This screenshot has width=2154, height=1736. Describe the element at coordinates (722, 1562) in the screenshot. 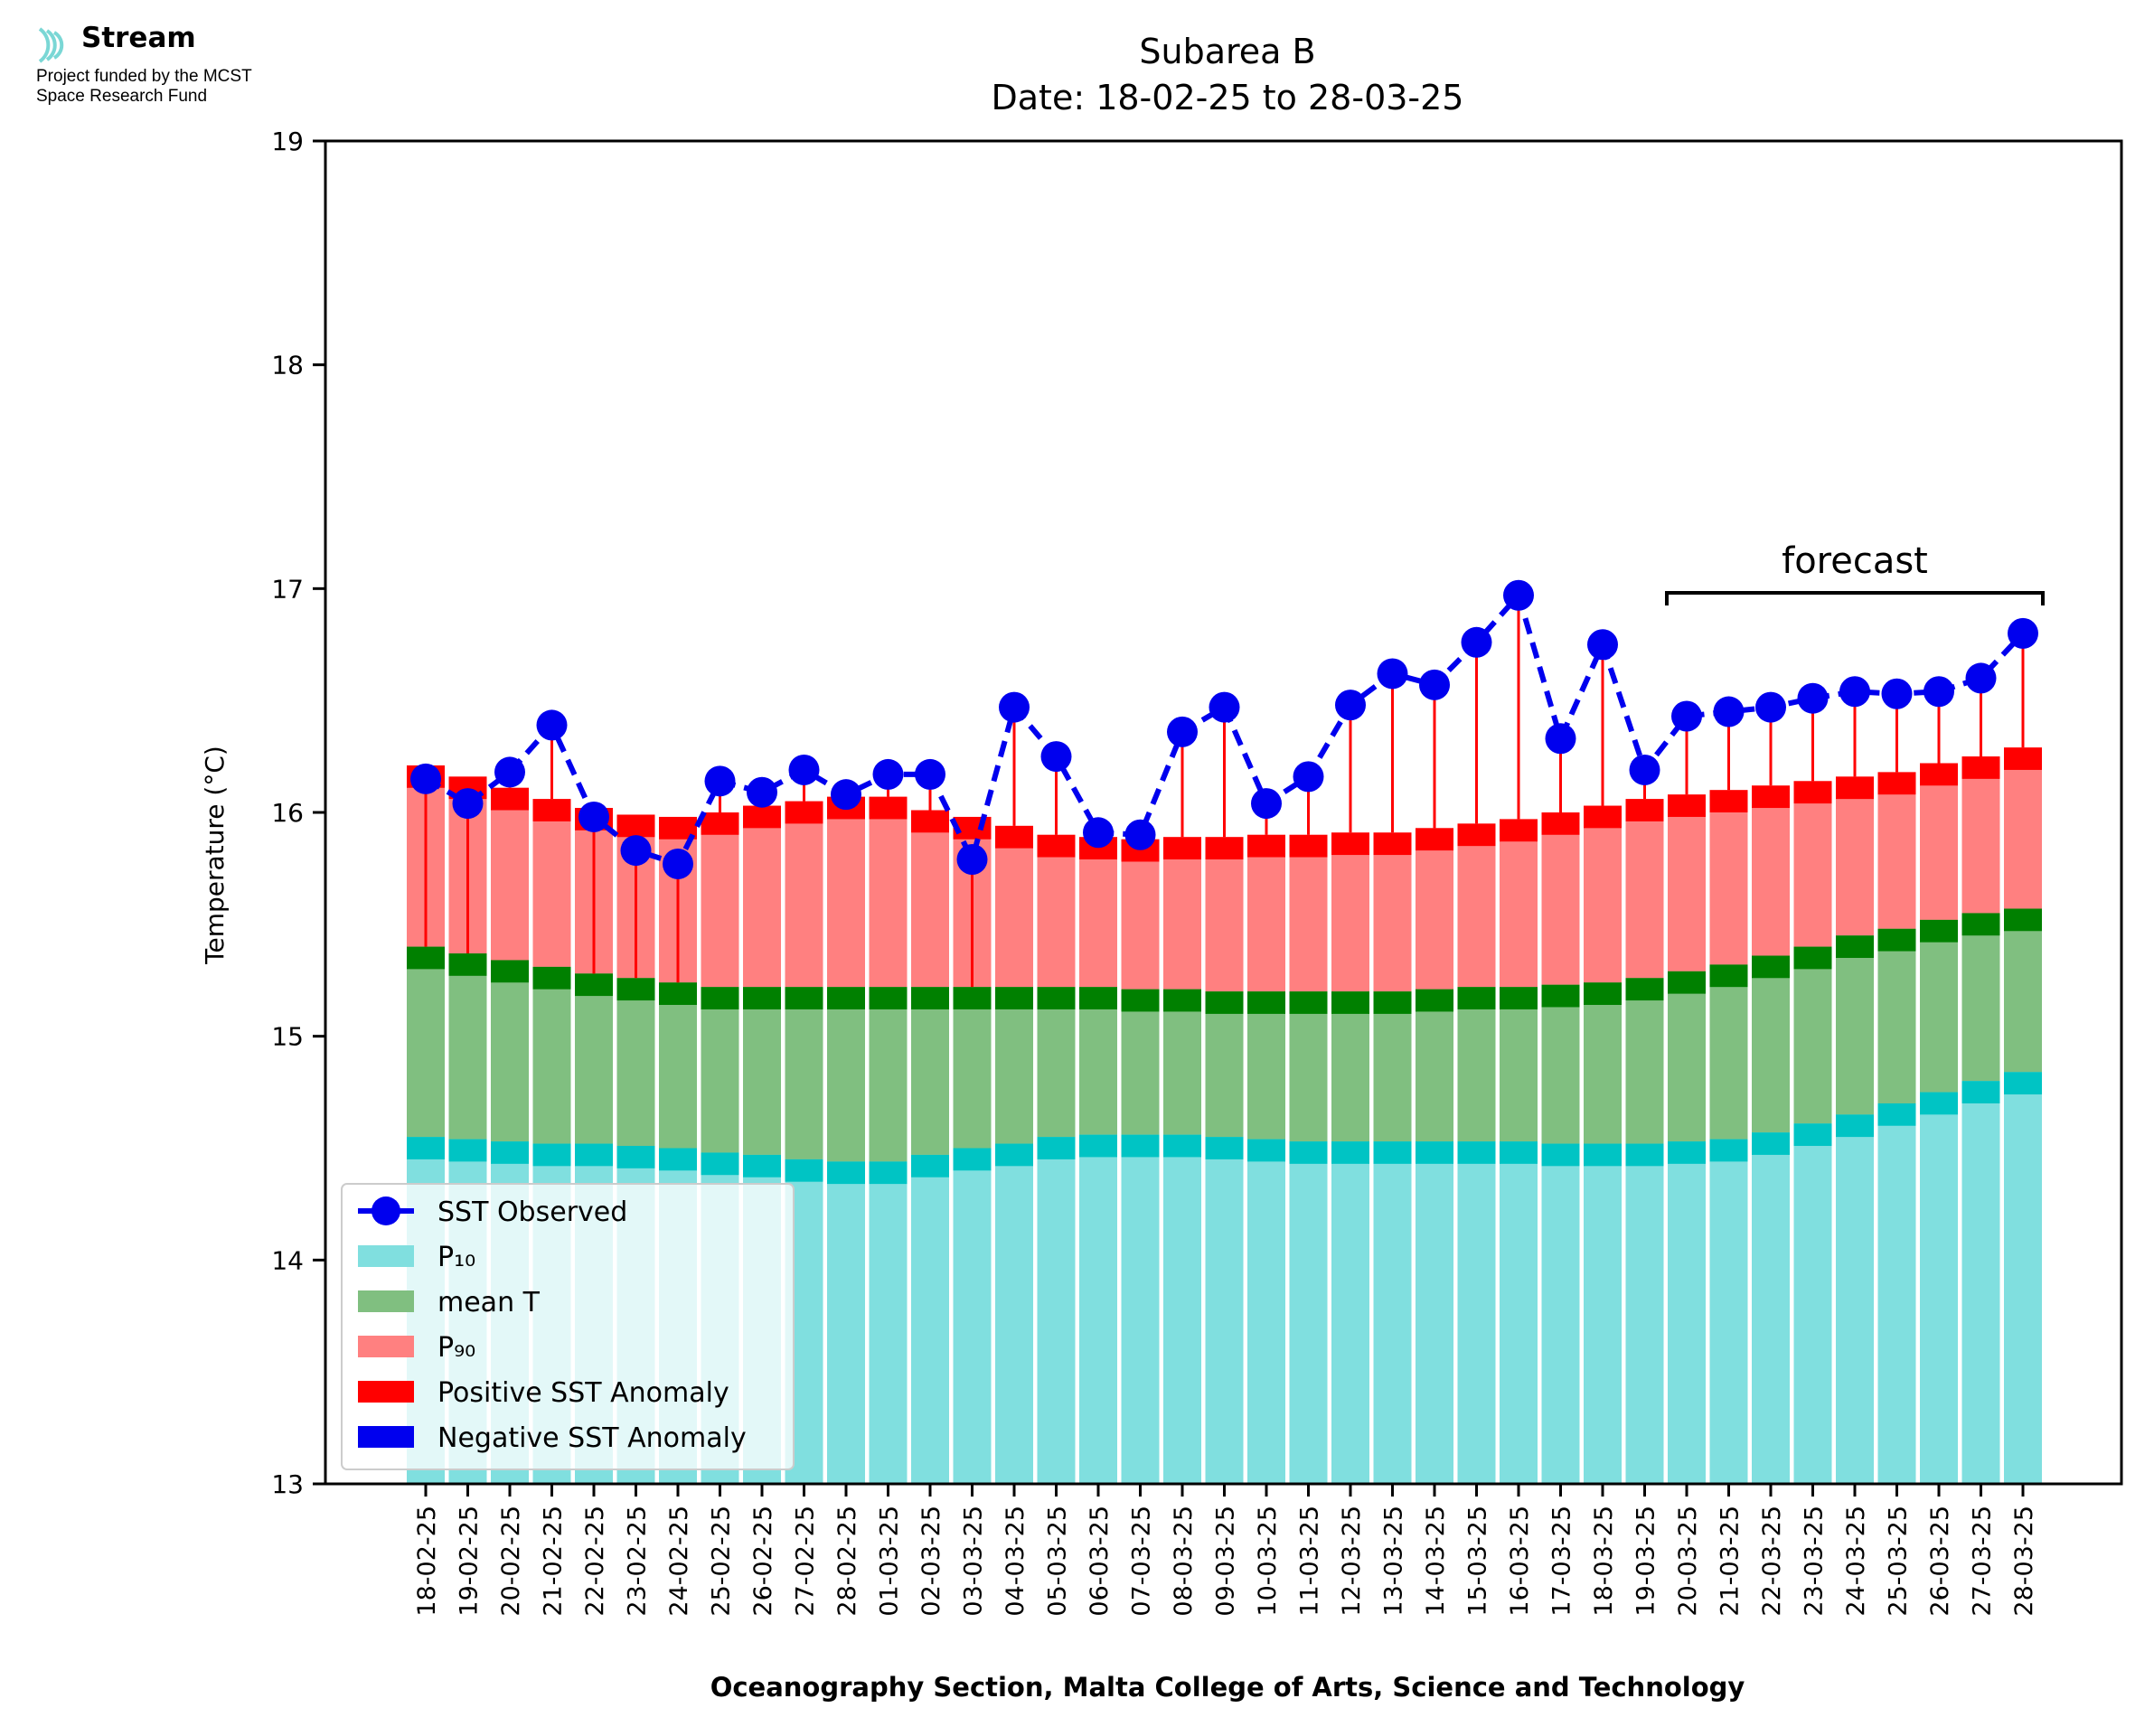

I see `x-tick-label-7: 25-02-25` at that location.